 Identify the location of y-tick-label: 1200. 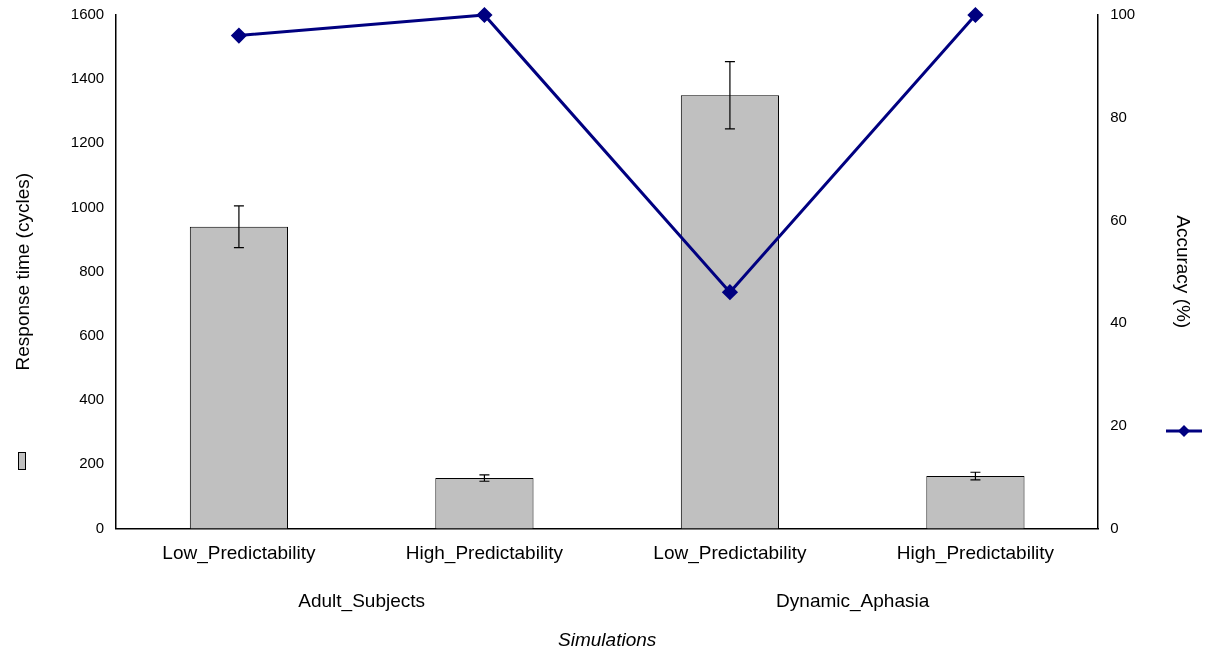
(87, 142).